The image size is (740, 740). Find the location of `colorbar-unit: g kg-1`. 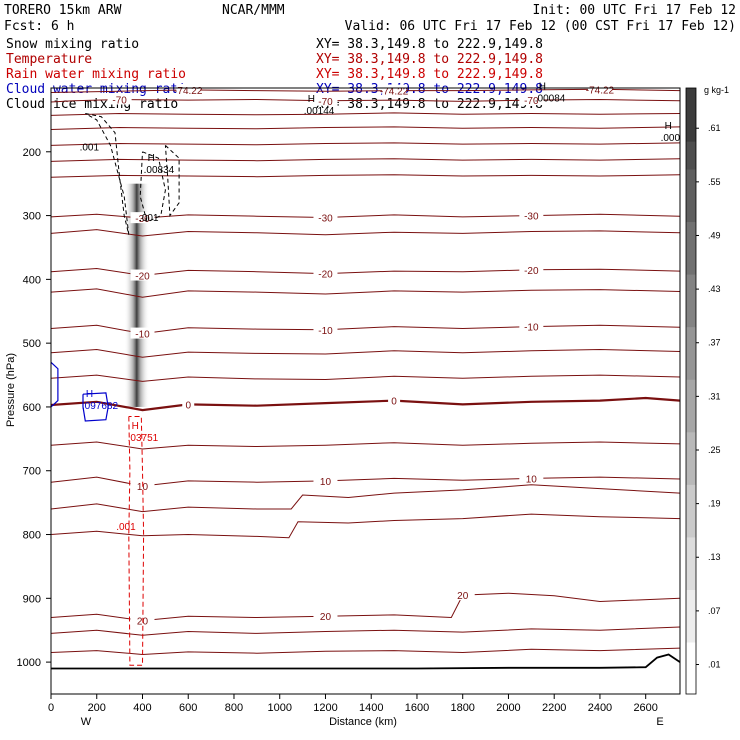

colorbar-unit: g kg-1 is located at coordinates (716, 90).